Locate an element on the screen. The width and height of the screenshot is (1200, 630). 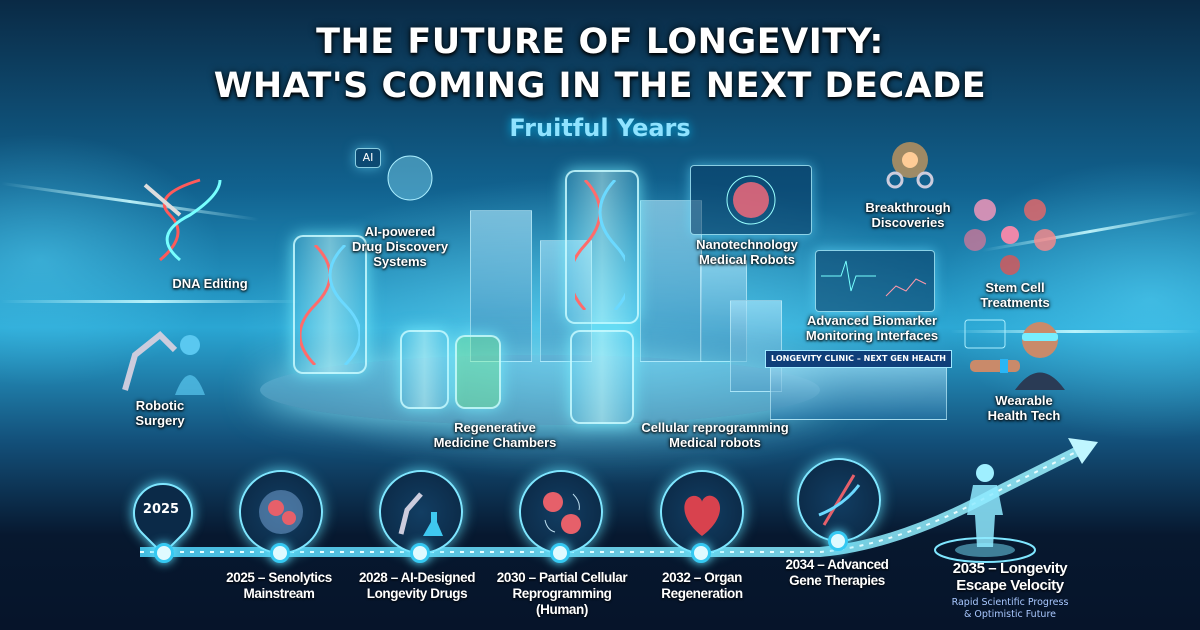
label-biomarker: Advanced Biomarker Monitoring Interfaces is located at coordinates (872, 328).